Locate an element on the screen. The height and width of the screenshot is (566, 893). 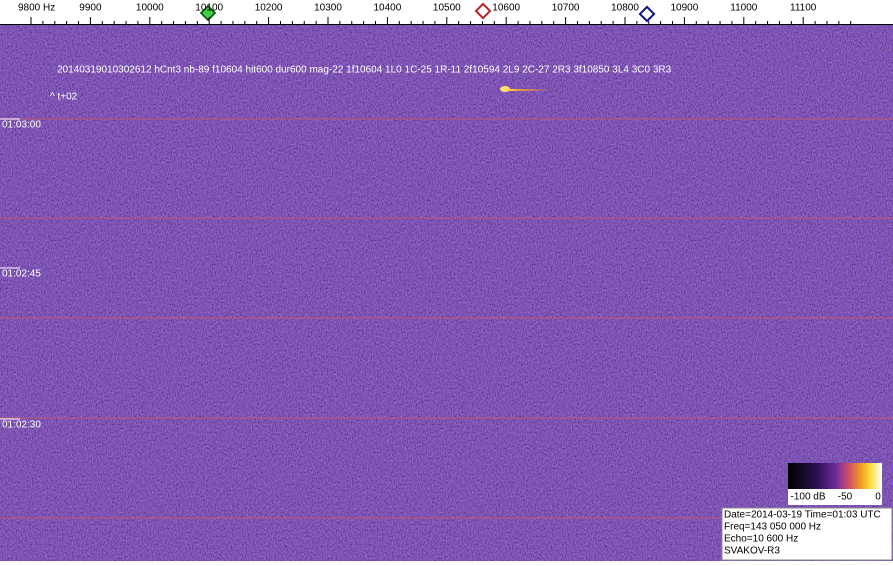
frequency-label: 10800 is located at coordinates (625, 8).